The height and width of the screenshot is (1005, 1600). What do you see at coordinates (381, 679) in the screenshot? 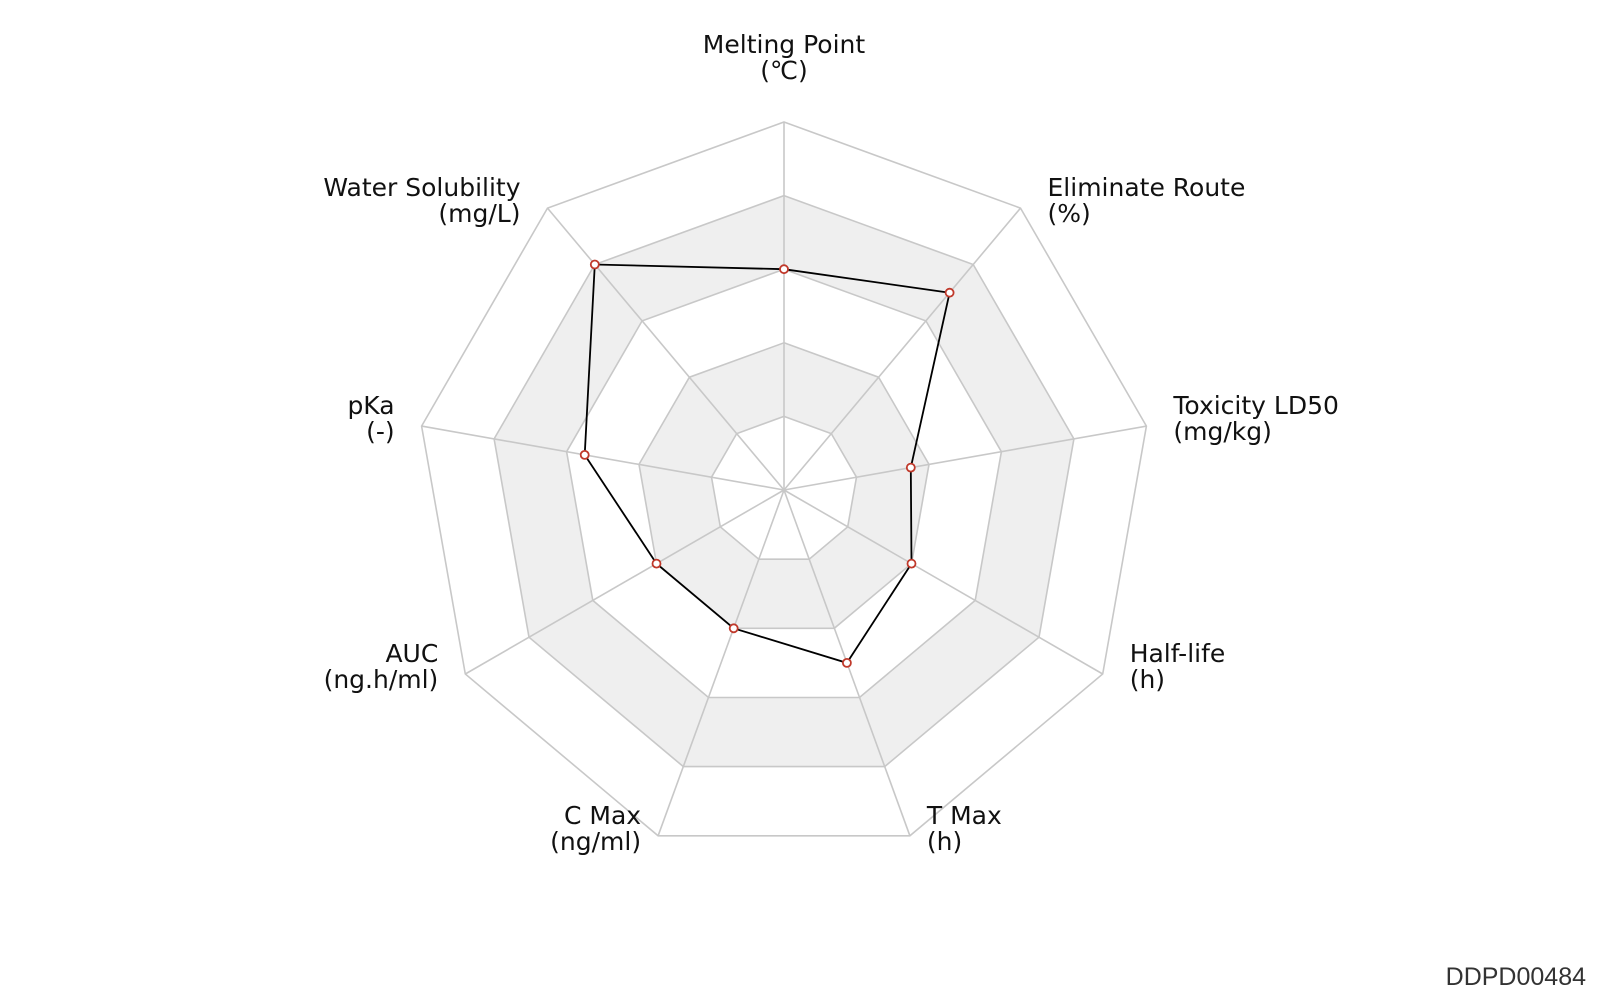
I see `axis-label-unit: (ng.h/ml)` at bounding box center [381, 679].